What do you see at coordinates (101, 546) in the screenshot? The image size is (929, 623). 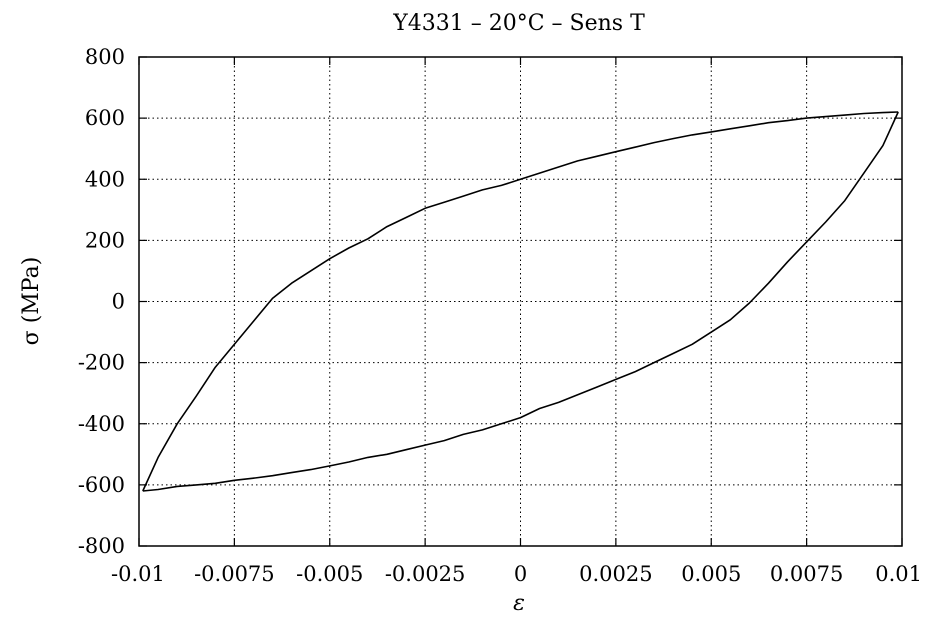 I see `y-tick-label: -800` at bounding box center [101, 546].